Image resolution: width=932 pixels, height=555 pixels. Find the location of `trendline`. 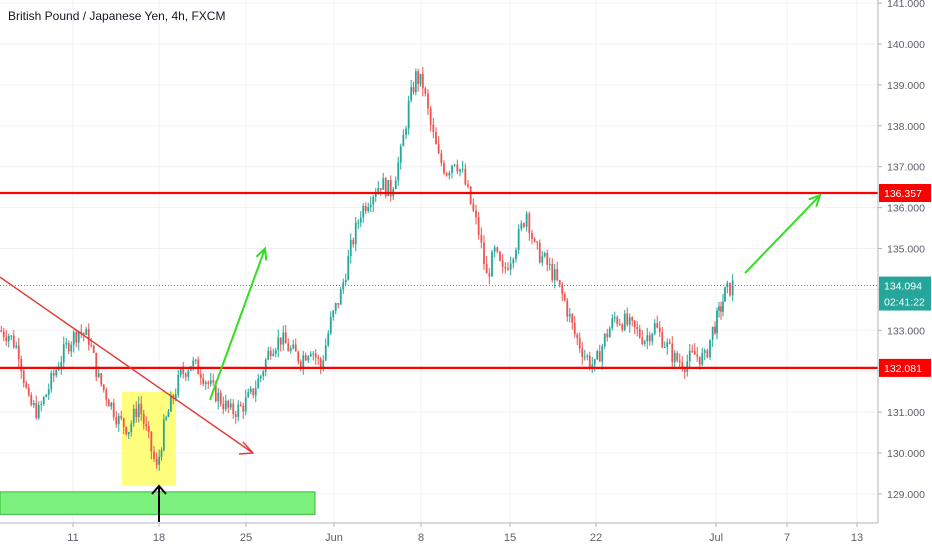

trendline is located at coordinates (127, 365).